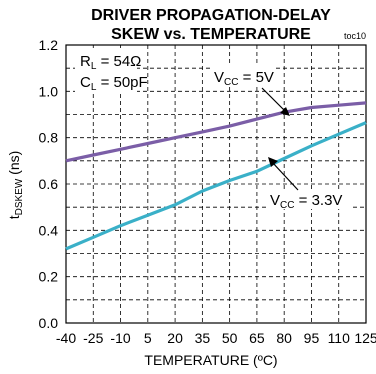  What do you see at coordinates (257, 338) in the screenshot?
I see `x-tick-label: 65` at bounding box center [257, 338].